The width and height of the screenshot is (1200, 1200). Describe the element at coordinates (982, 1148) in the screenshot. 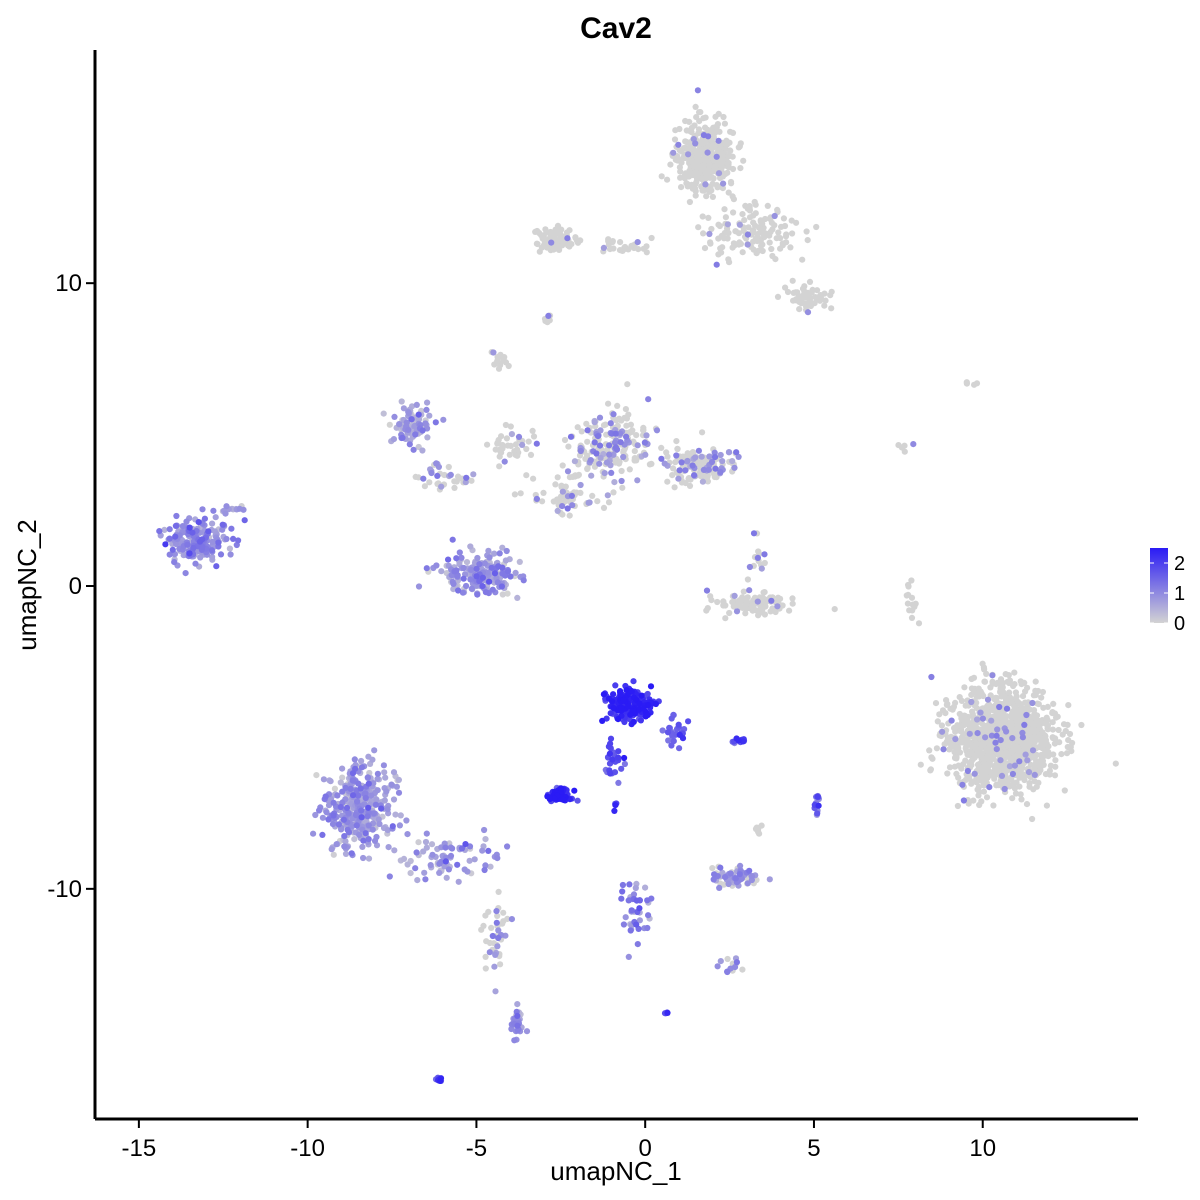

I see `x-tick-label: 10` at that location.